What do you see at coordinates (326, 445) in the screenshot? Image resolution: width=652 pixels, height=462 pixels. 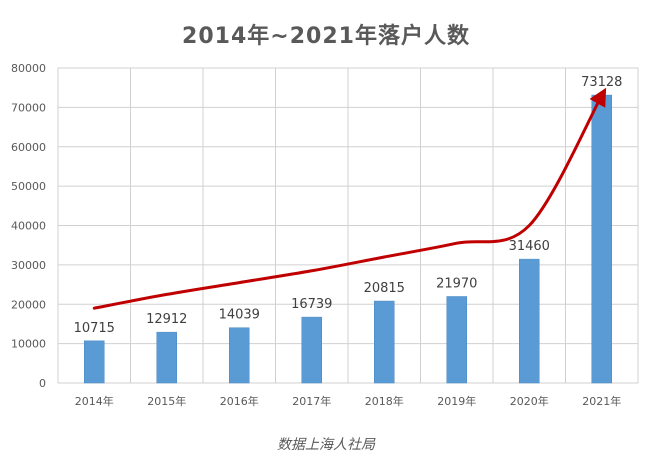 I see `source-note: 数据上海人社局` at bounding box center [326, 445].